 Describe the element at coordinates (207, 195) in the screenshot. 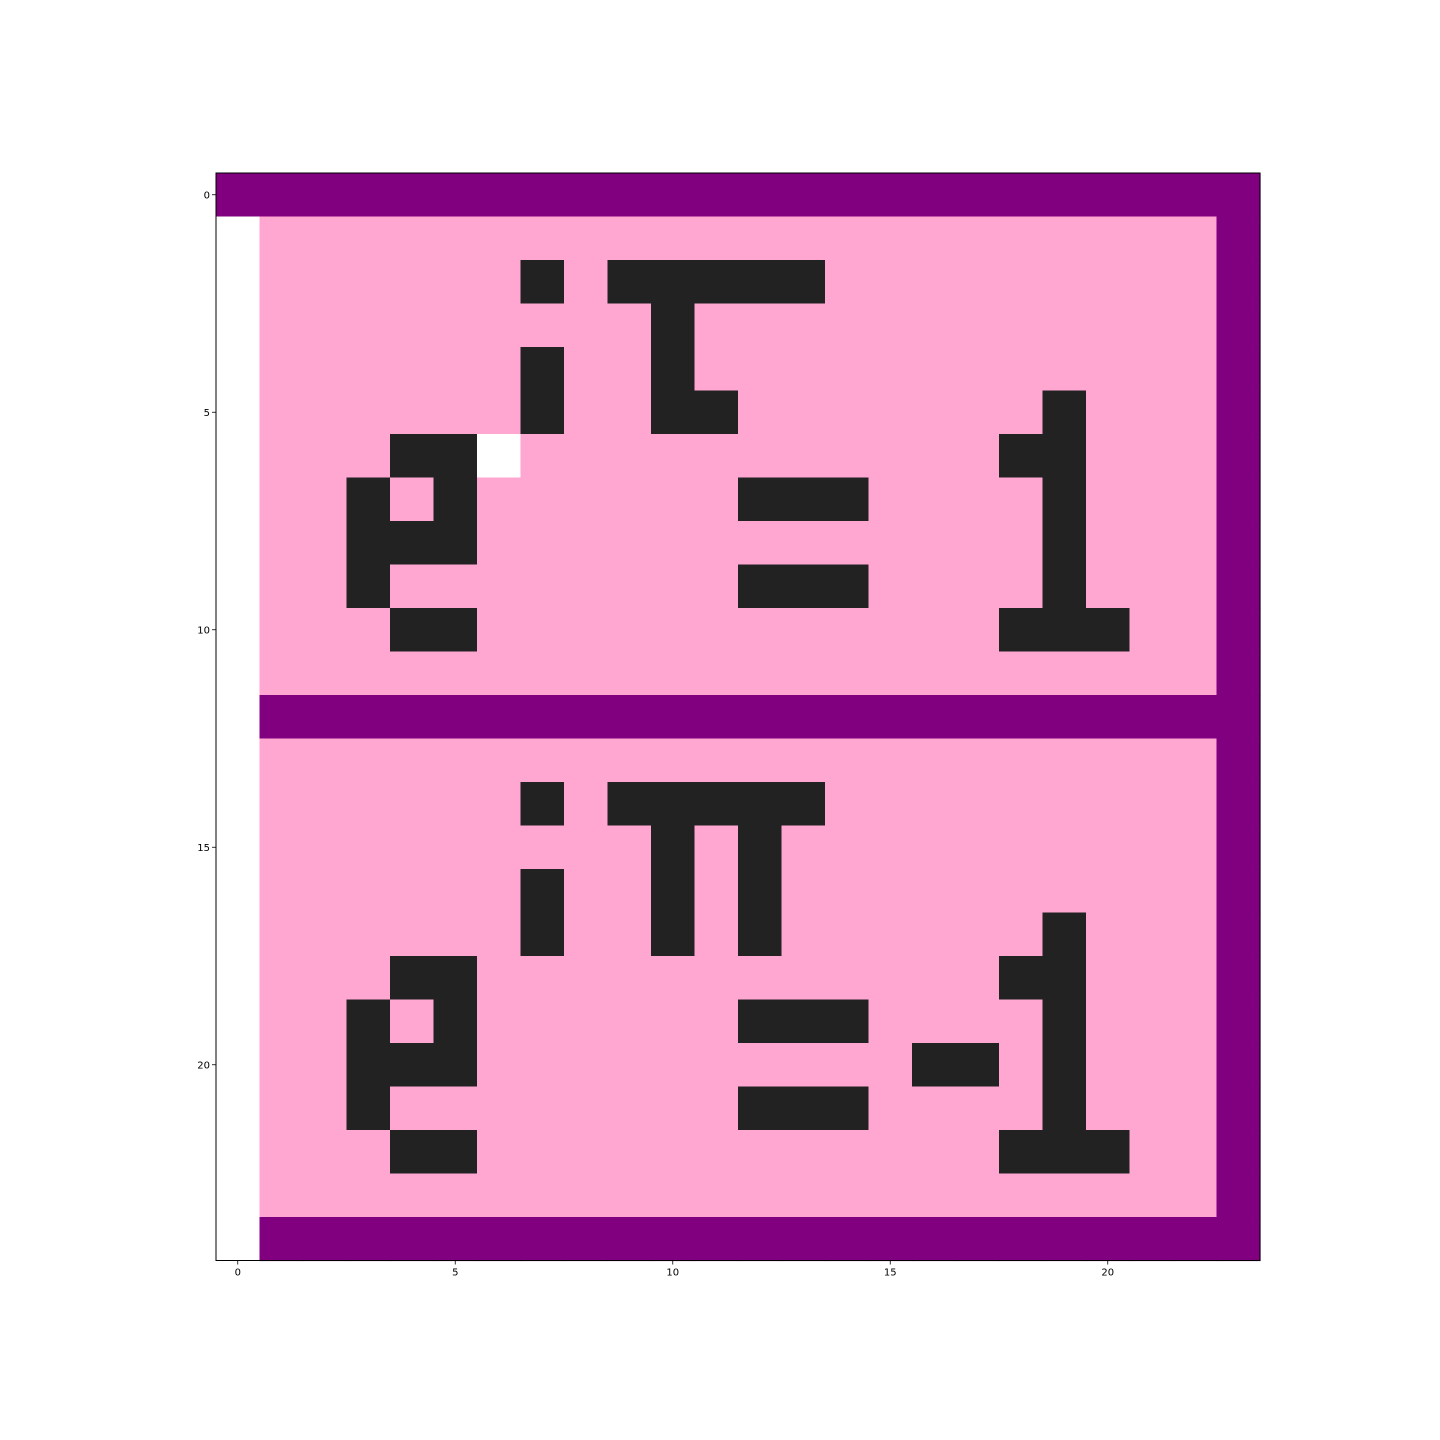

I see `y-tick-label: 0` at that location.